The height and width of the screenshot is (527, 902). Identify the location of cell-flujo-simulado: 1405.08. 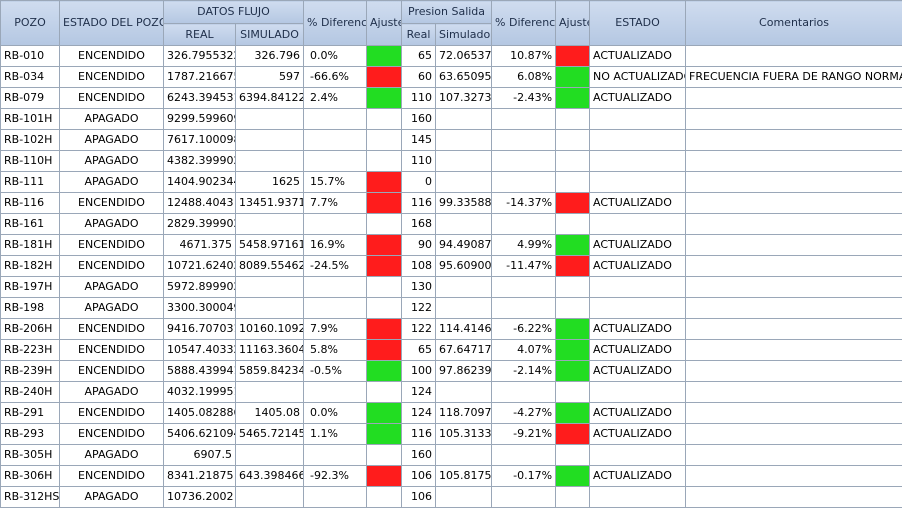
(269, 413).